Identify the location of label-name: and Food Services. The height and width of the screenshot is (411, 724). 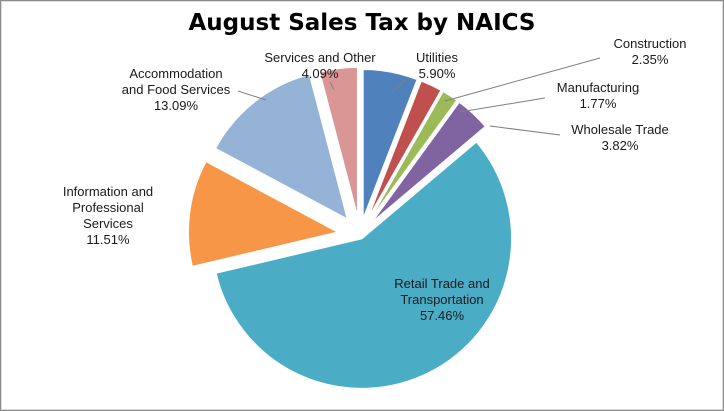
(176, 89).